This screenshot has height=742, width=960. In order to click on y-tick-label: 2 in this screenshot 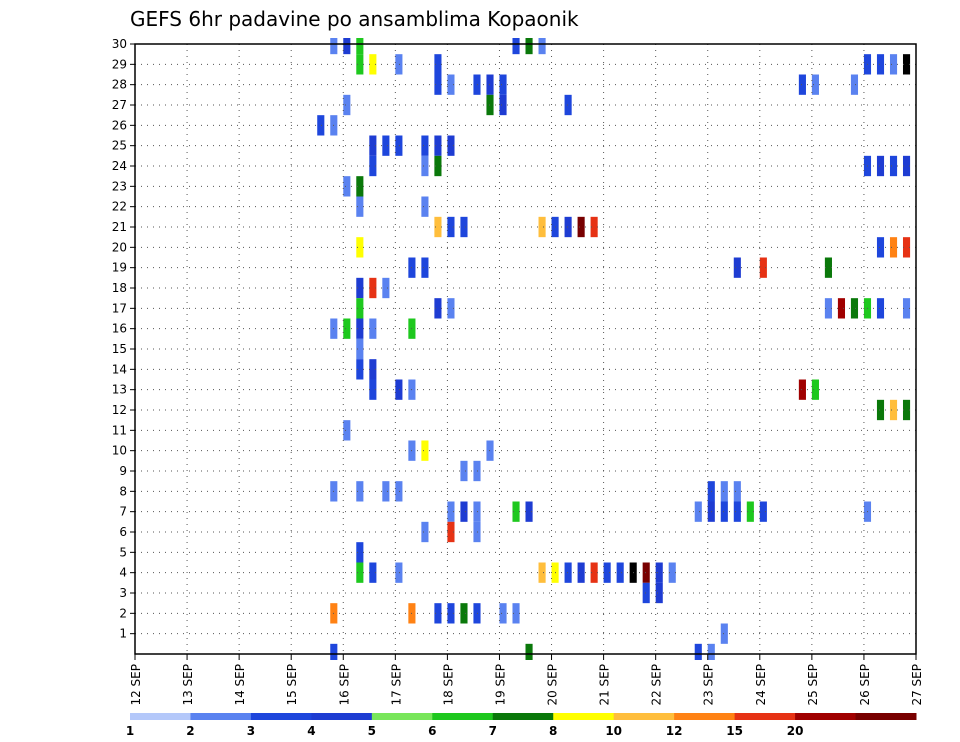, I will do `click(123, 613)`.